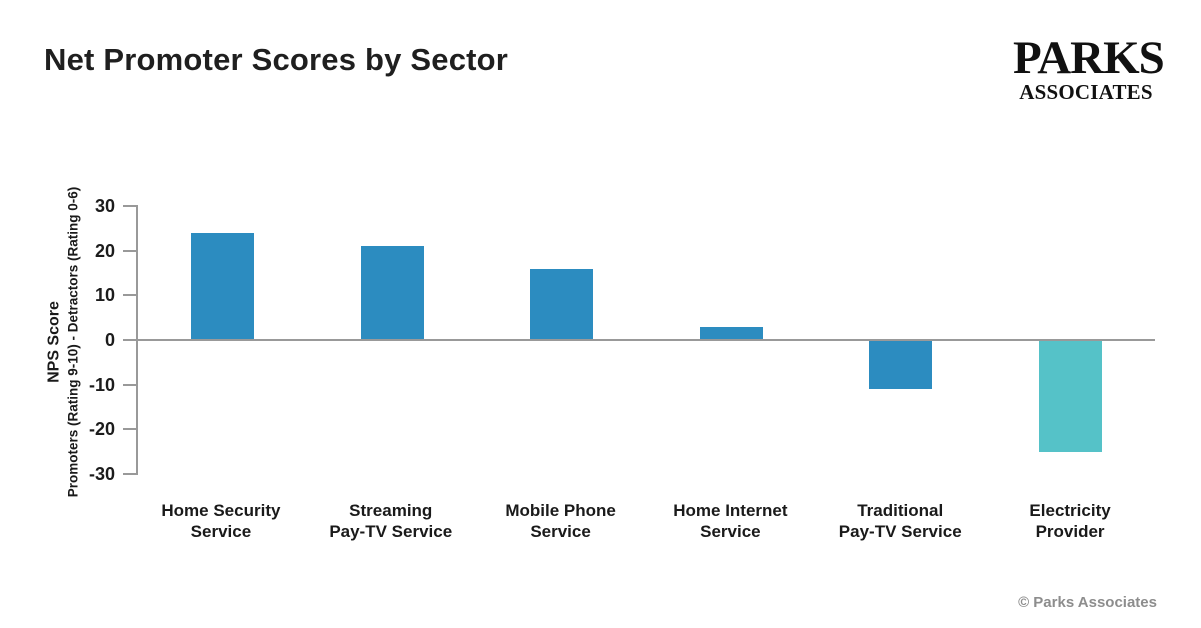  I want to click on y-tick-label: -30, so click(101, 474).